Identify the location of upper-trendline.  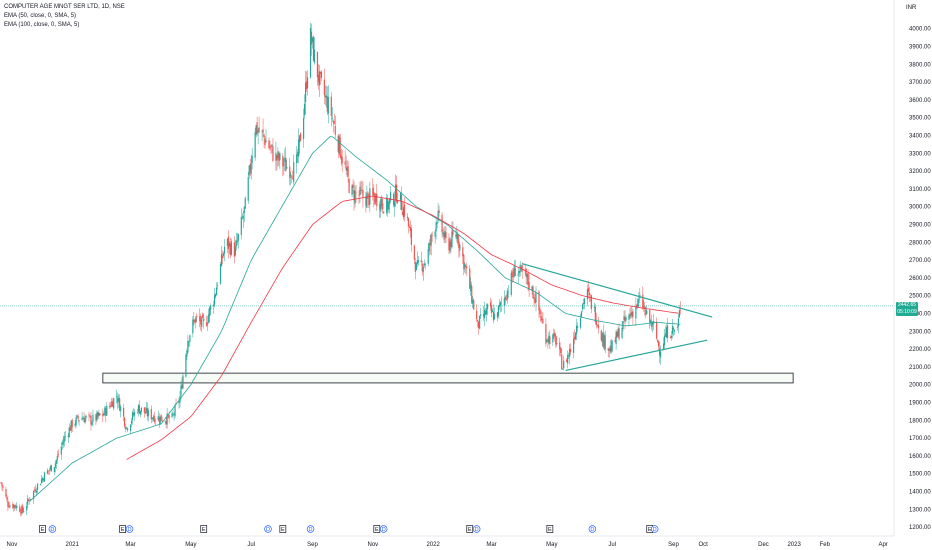
(617, 290).